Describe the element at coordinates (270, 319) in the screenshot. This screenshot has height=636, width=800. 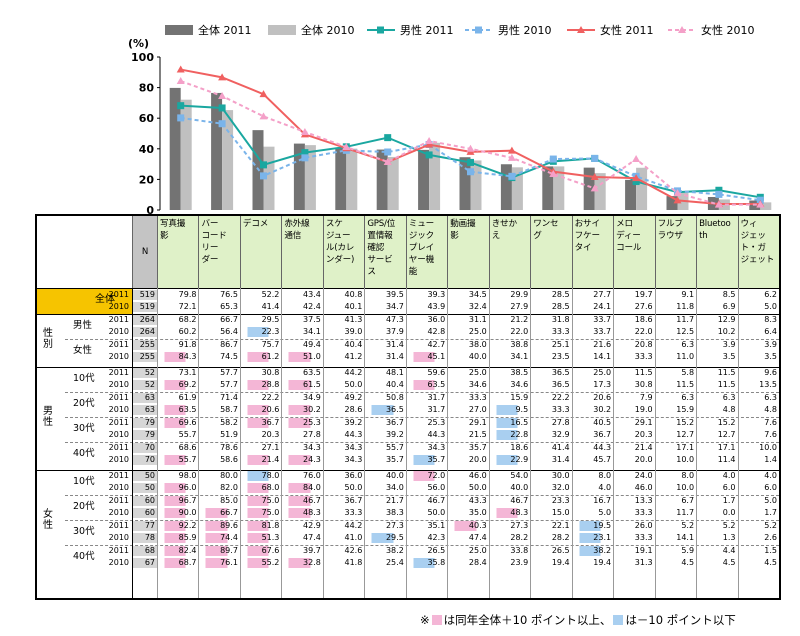
I see `table-cell: 29.5` at that location.